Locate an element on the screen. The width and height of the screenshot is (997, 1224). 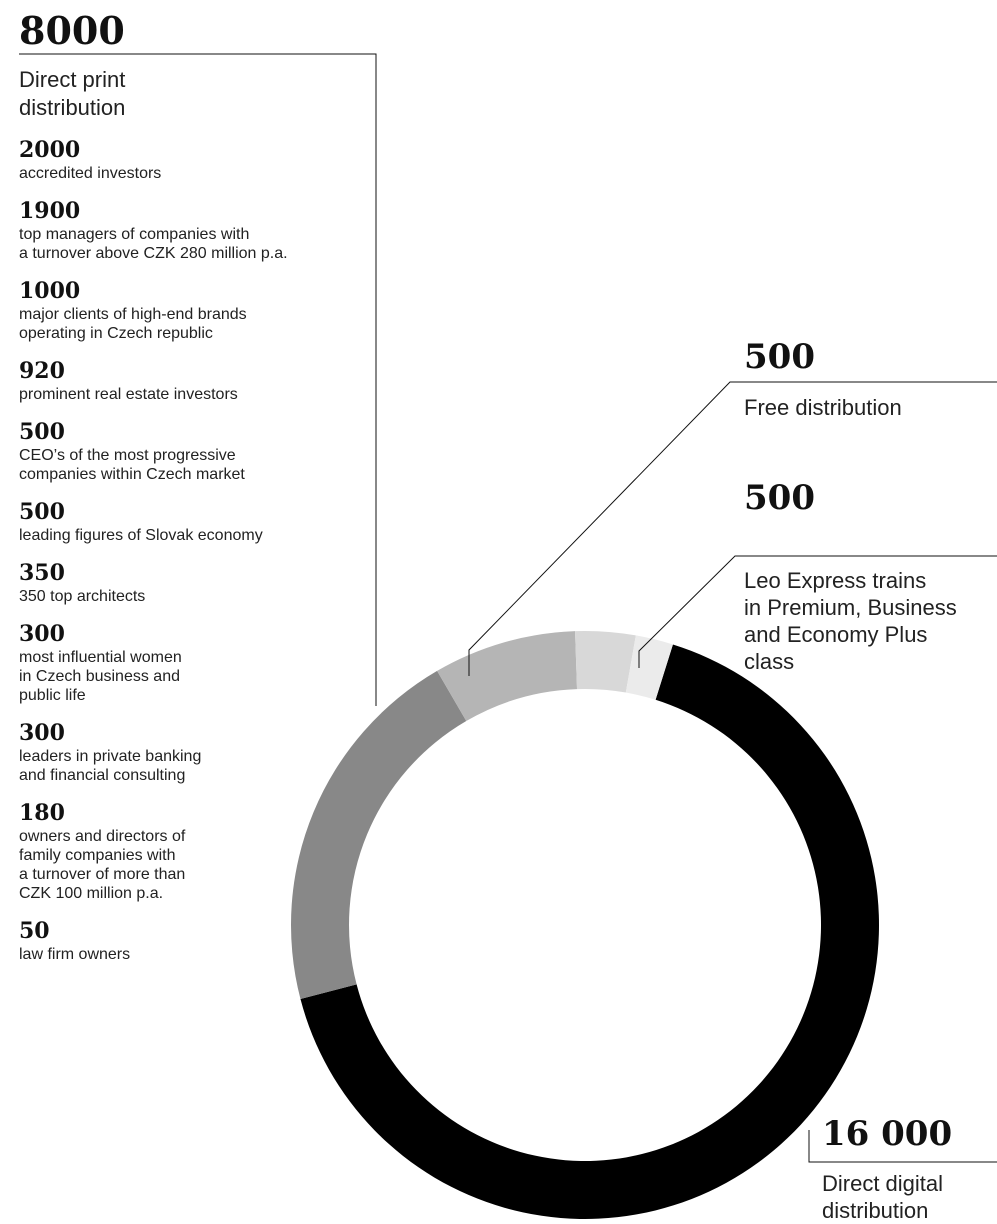
print-item: 920 prominent real estate investors is located at coordinates (199, 380).